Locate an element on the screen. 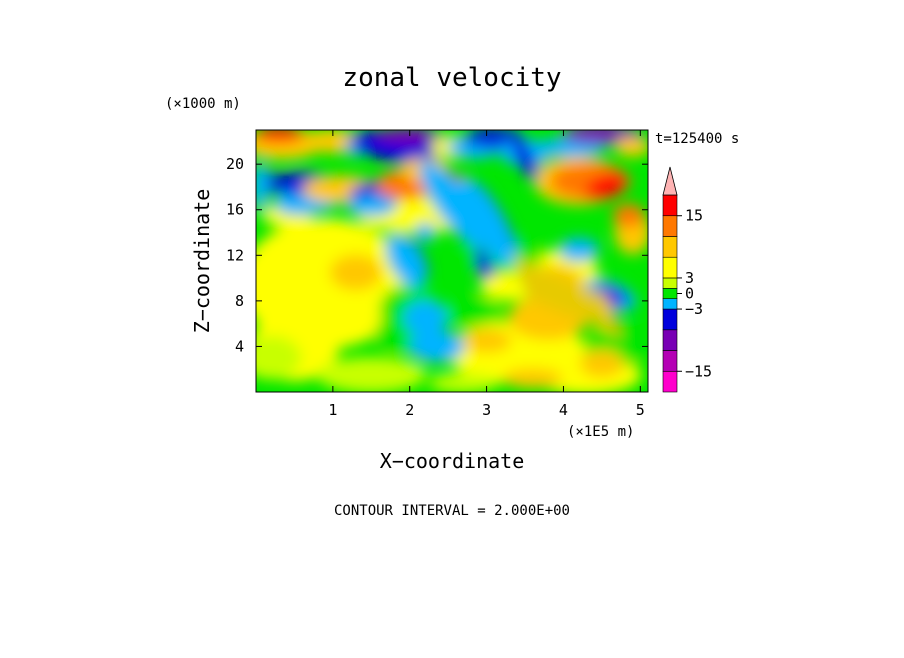 Image resolution: width=904 pixels, height=658 pixels. colorbar-tick-label: 3 is located at coordinates (689, 278).